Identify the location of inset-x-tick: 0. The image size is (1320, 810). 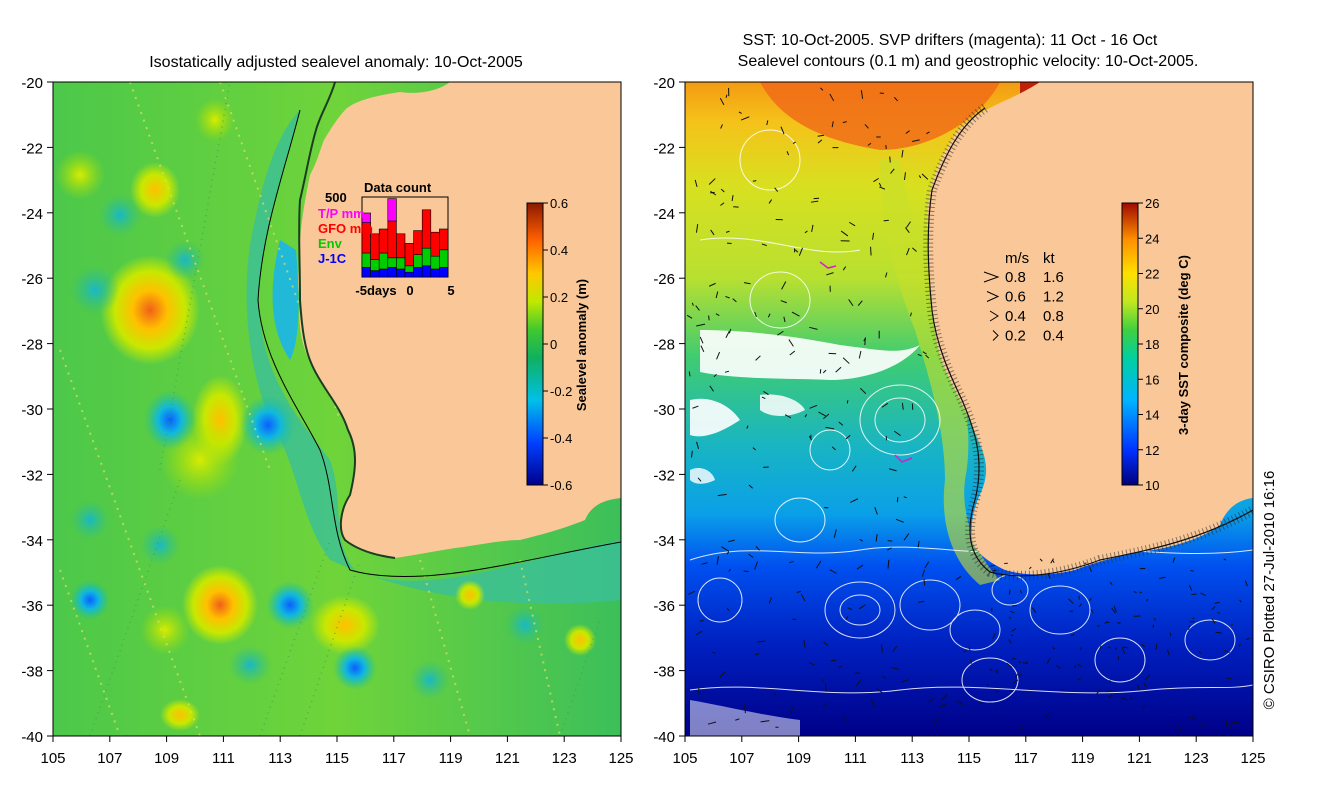
(409, 290).